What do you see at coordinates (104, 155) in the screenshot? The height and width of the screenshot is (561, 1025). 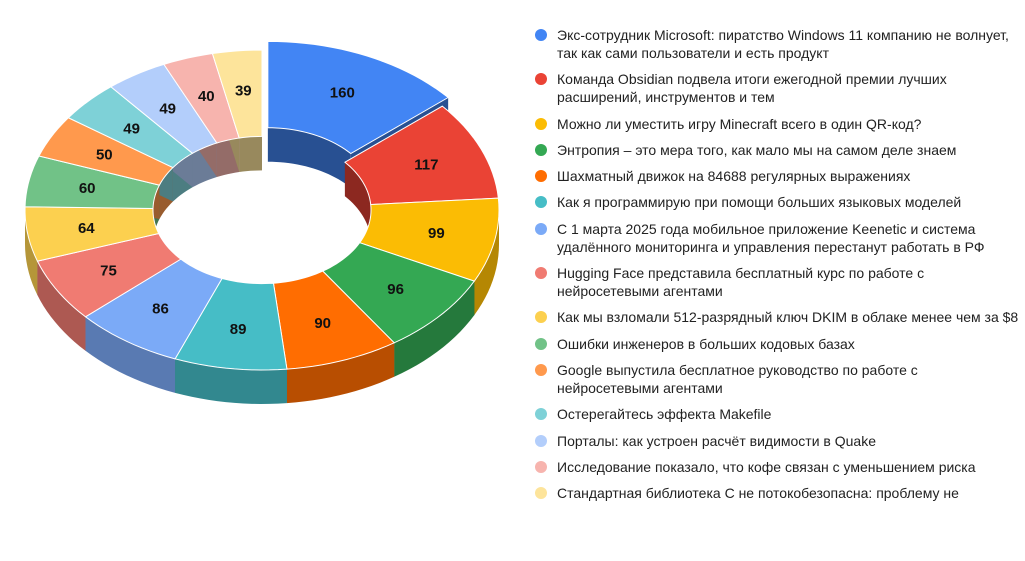 I see `slice-value-label-11: 50` at bounding box center [104, 155].